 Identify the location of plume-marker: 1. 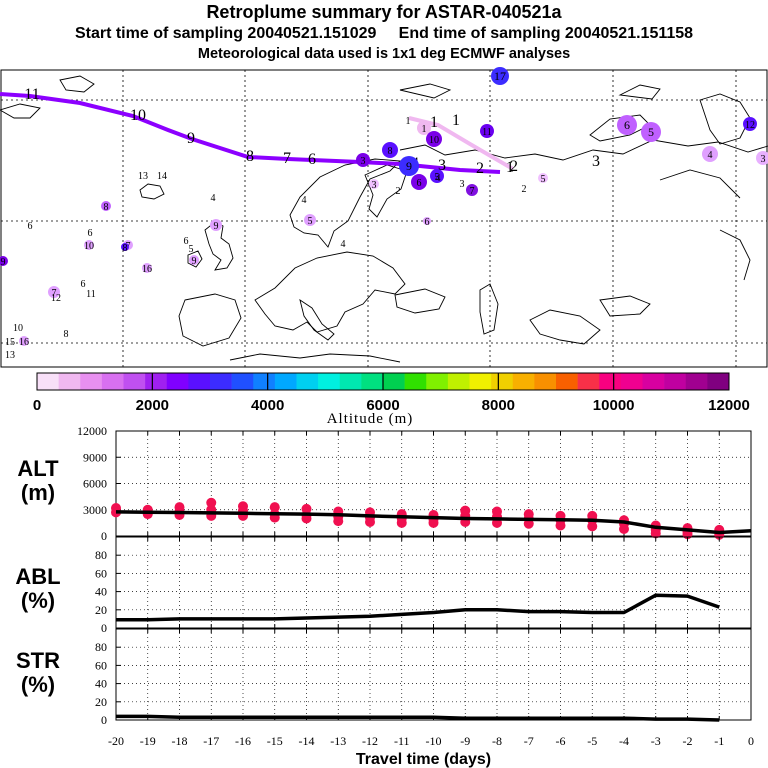
(408, 121).